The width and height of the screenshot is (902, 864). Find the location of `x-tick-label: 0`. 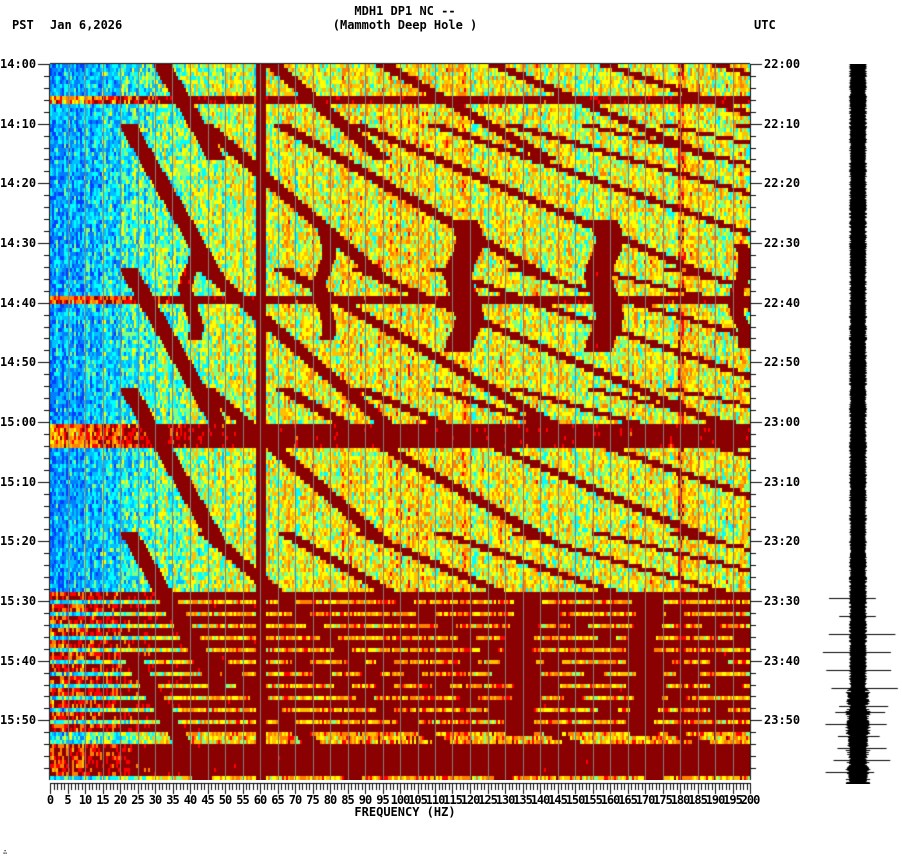

x-tick-label: 0 is located at coordinates (50, 800).